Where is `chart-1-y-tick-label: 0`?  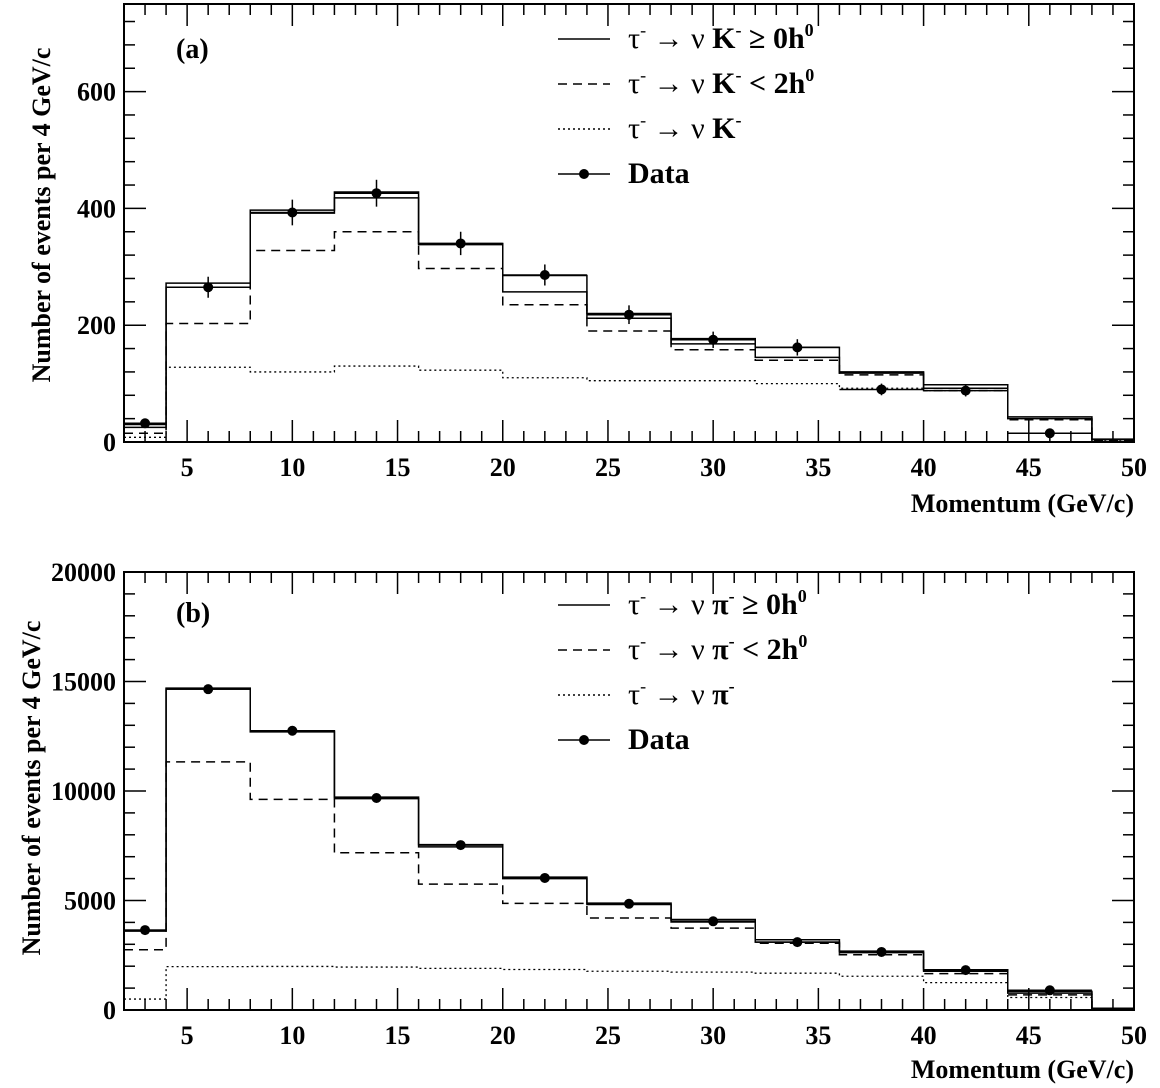
chart-1-y-tick-label: 0 is located at coordinates (109, 1010).